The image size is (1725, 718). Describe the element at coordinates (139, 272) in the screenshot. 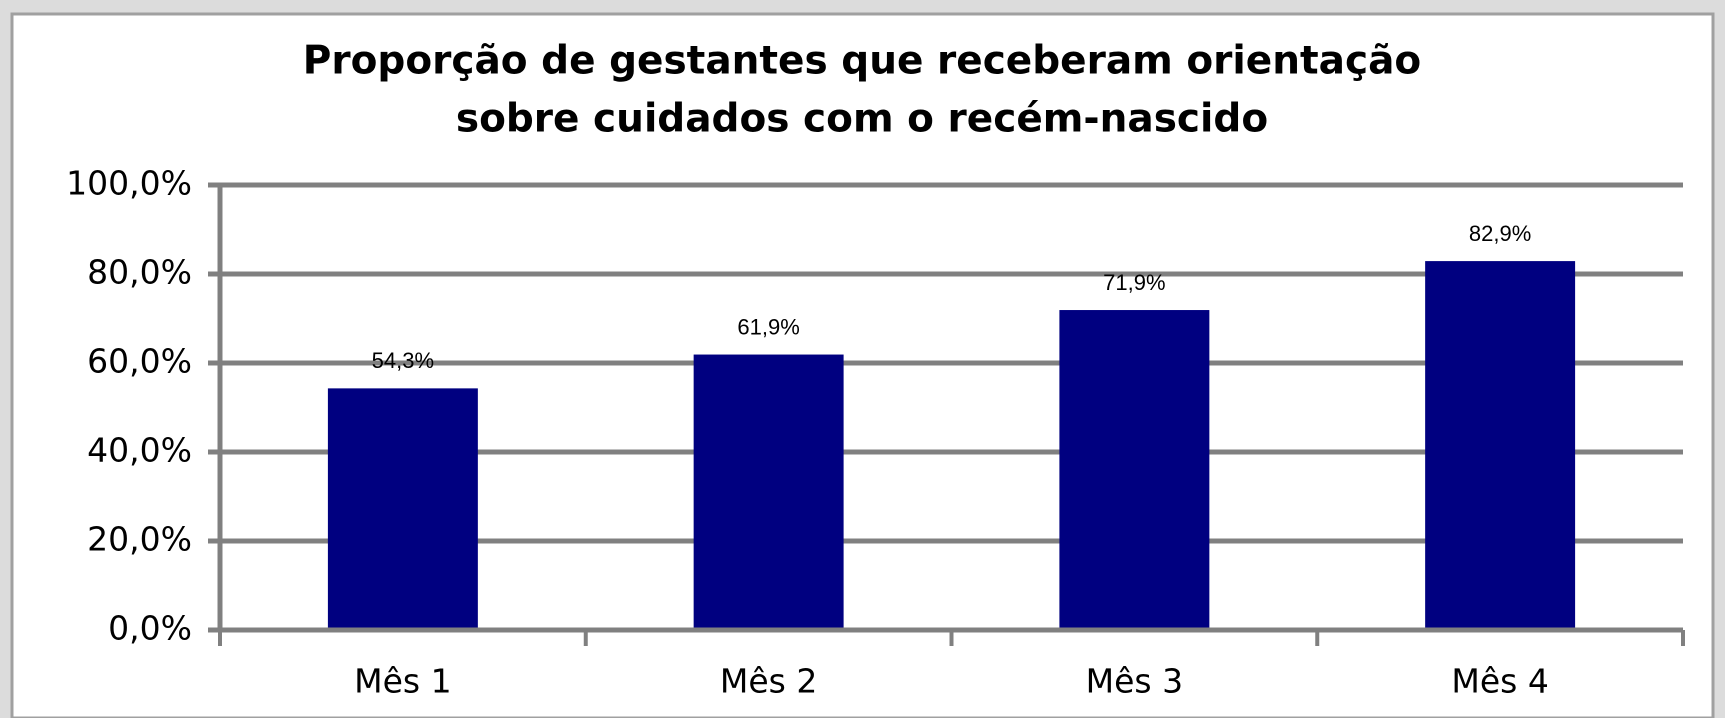

I see `y-tick-label: 80,0%` at that location.